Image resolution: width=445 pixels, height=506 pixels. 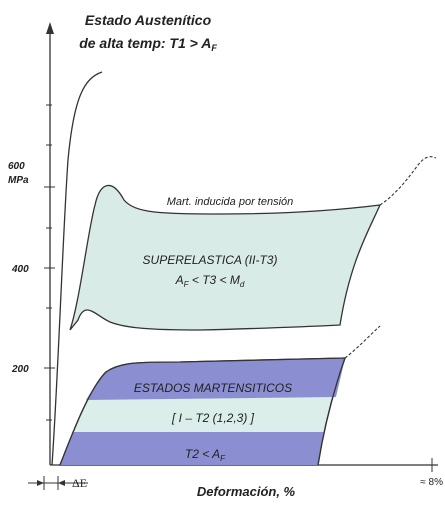 What do you see at coordinates (210, 260) in the screenshot?
I see `superelastic-label-1: SUPERELASTICA (II-T3)` at bounding box center [210, 260].